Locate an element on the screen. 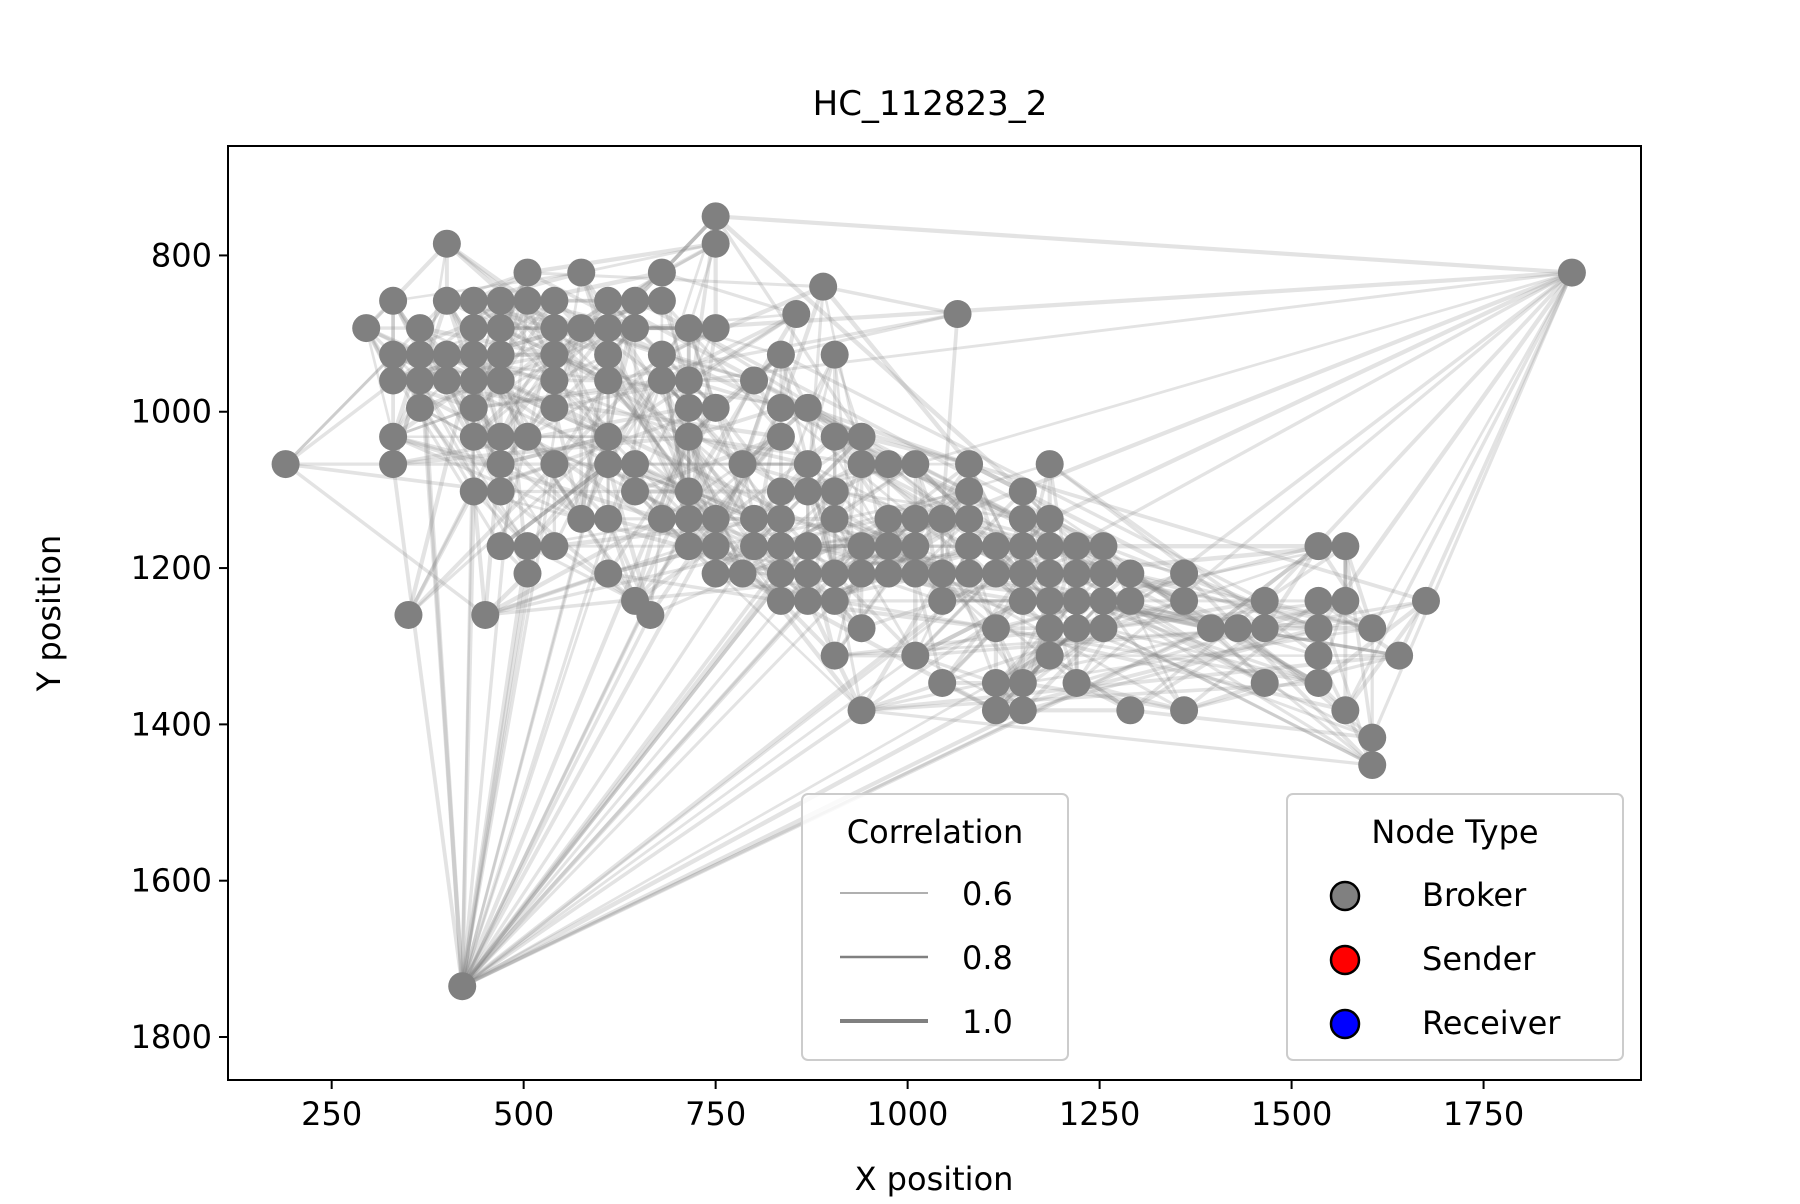 The width and height of the screenshot is (1800, 1204). legend-sender-marker is located at coordinates (1345, 960).